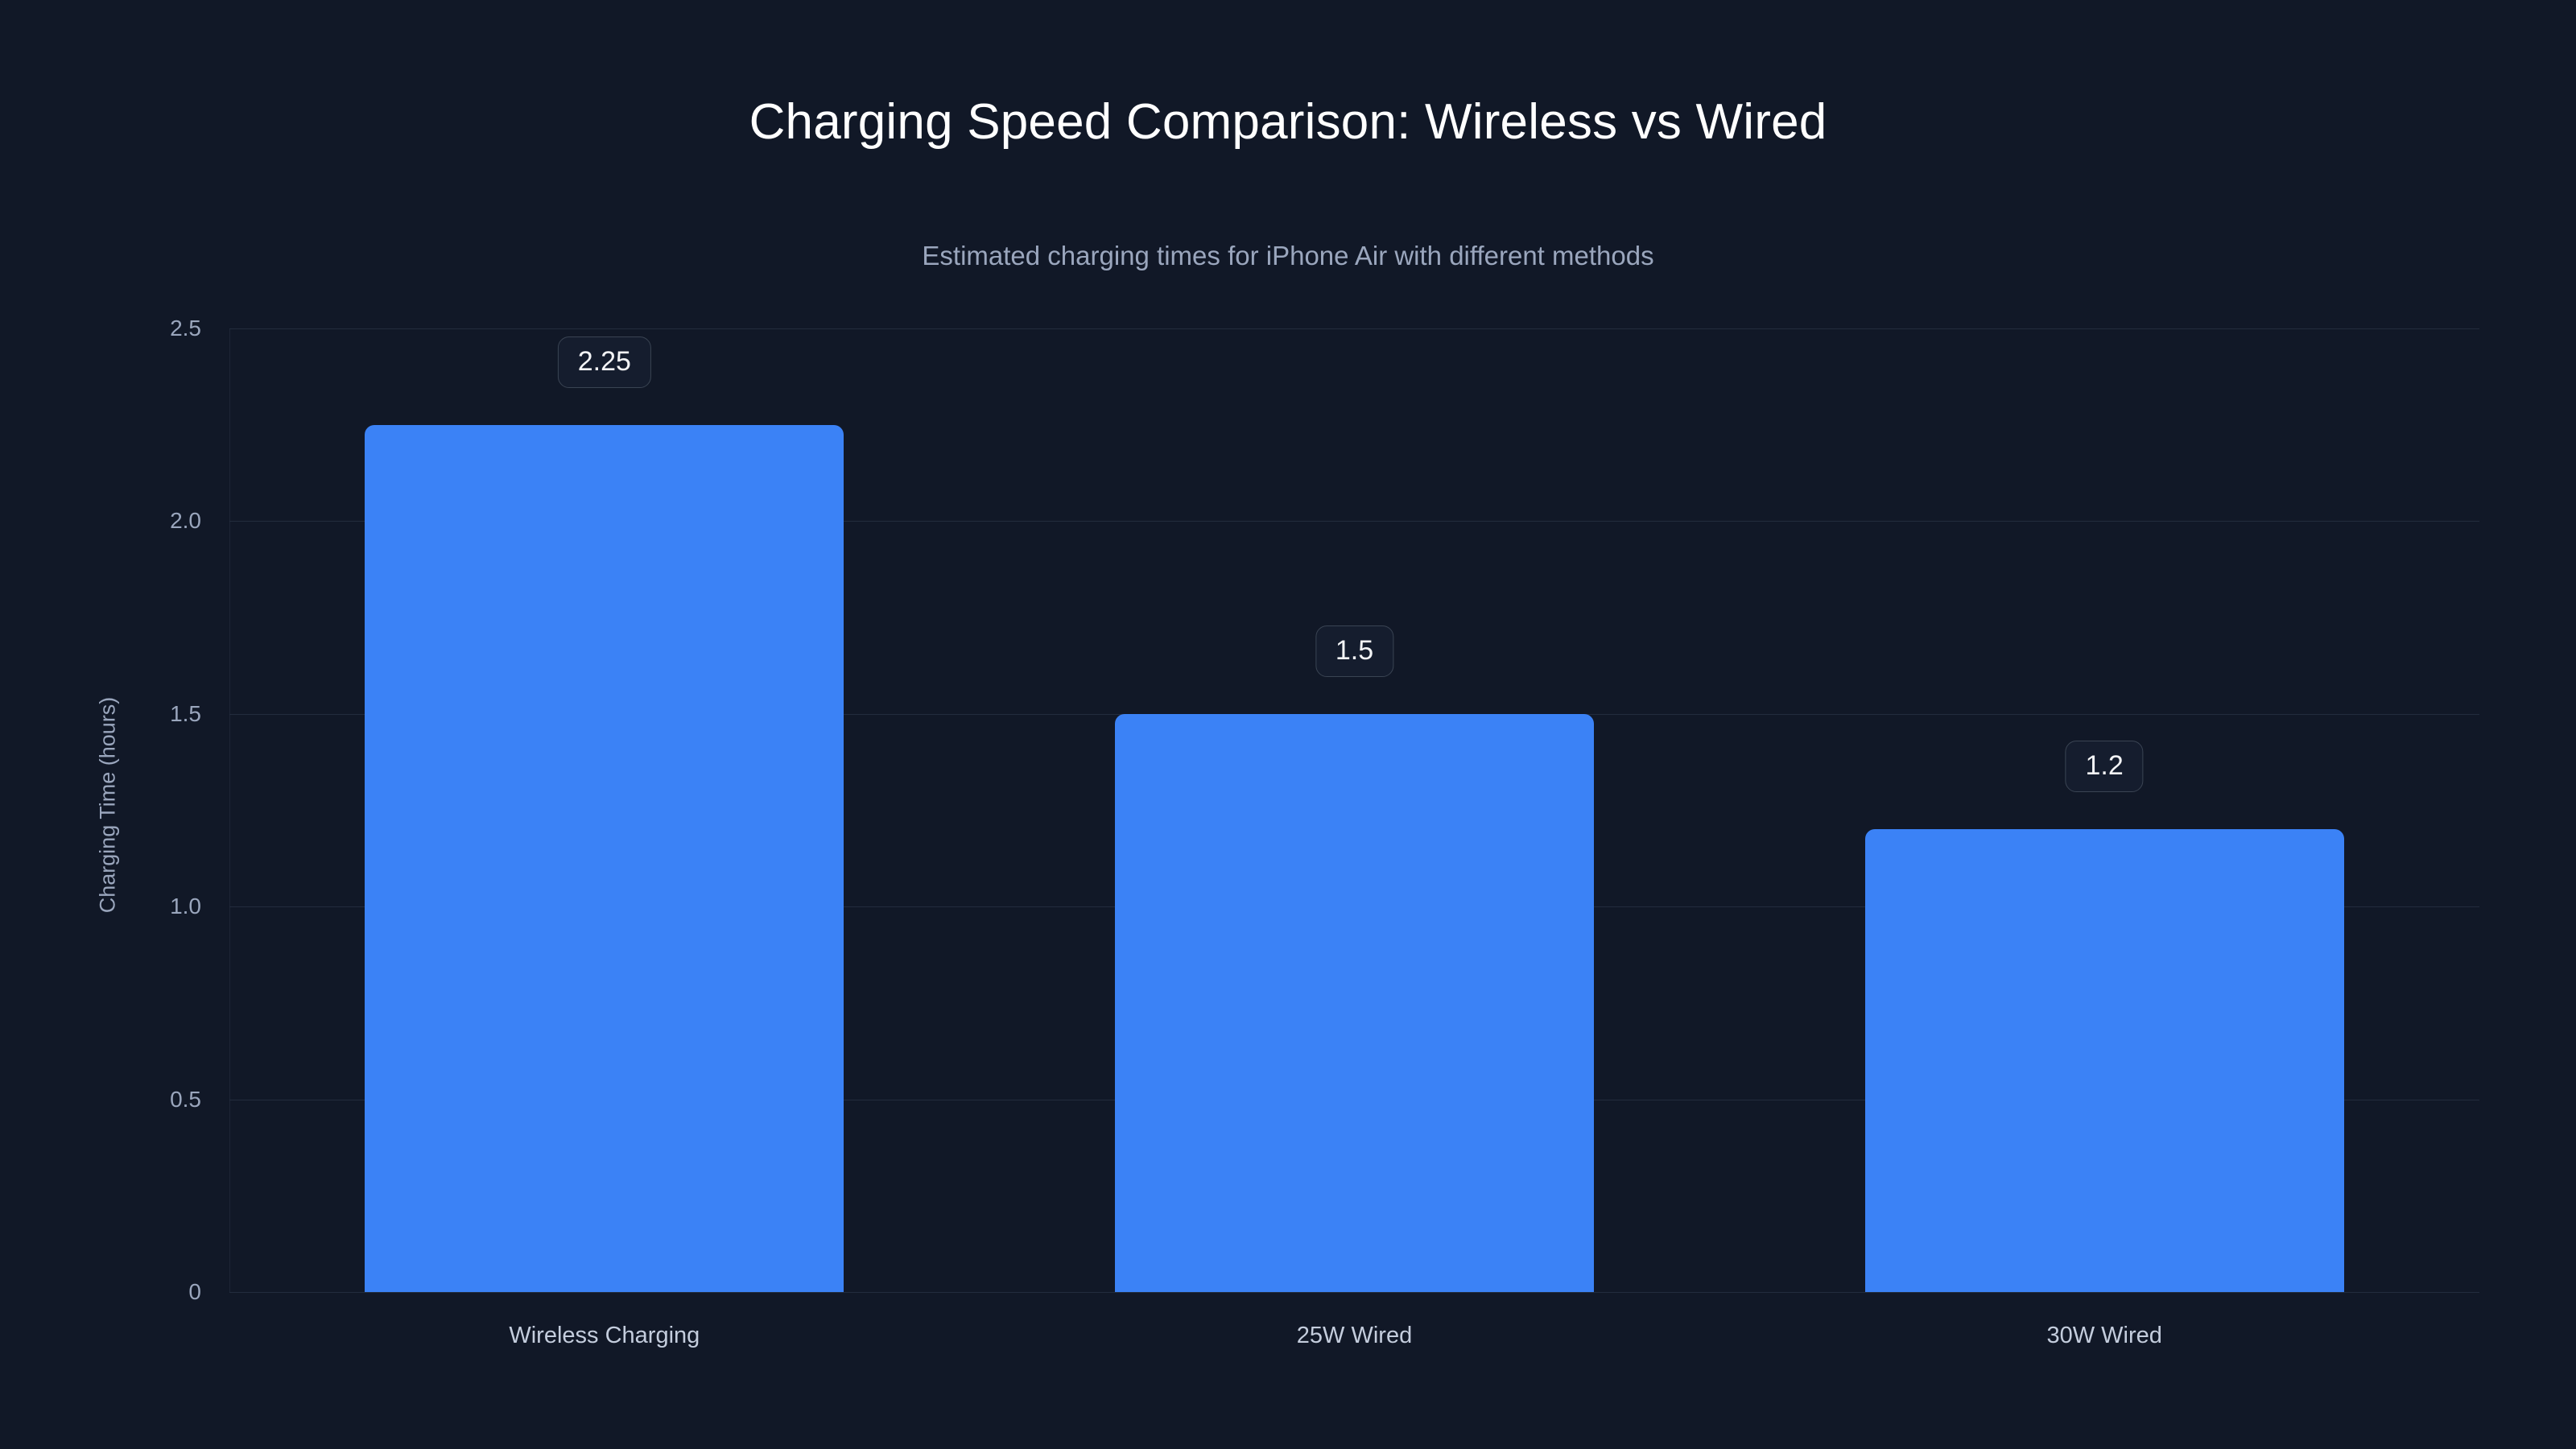 This screenshot has width=2576, height=1449. What do you see at coordinates (604, 362) in the screenshot?
I see `bar-value-label: 2.25` at bounding box center [604, 362].